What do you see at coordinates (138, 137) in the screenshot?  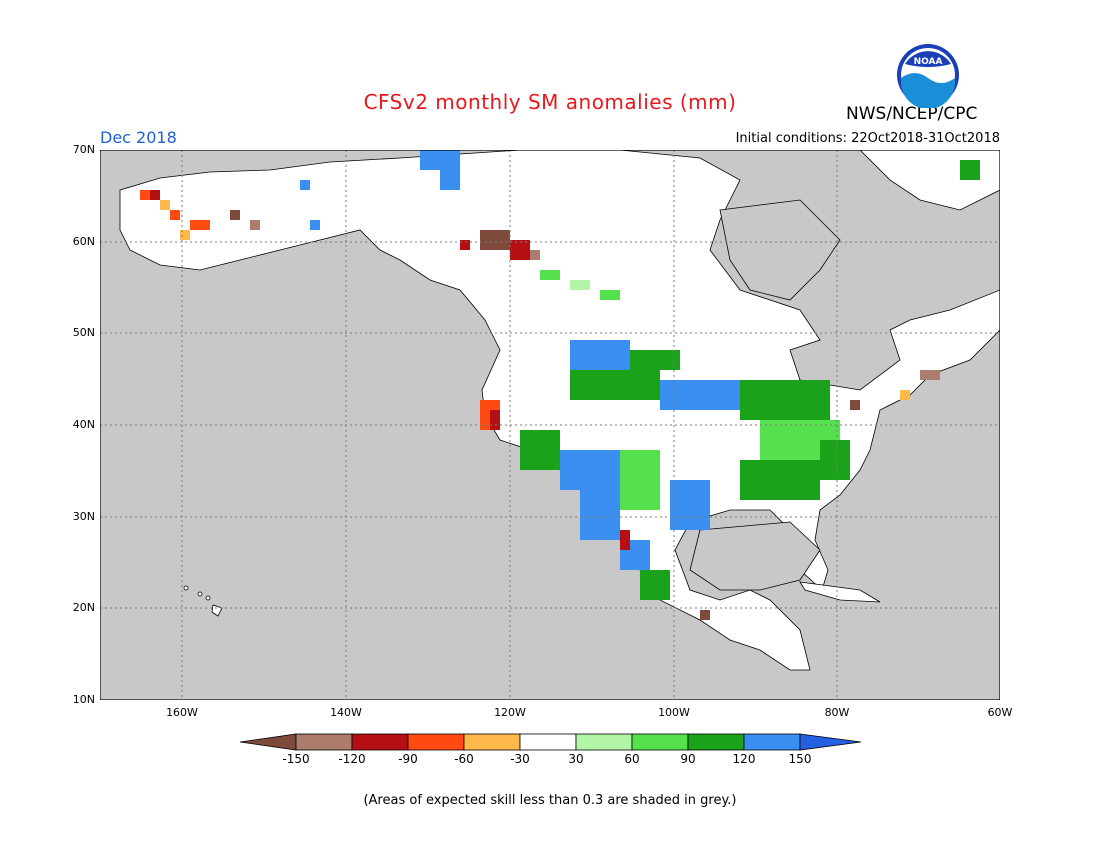 I see `forecast-month: Dec 2018` at bounding box center [138, 137].